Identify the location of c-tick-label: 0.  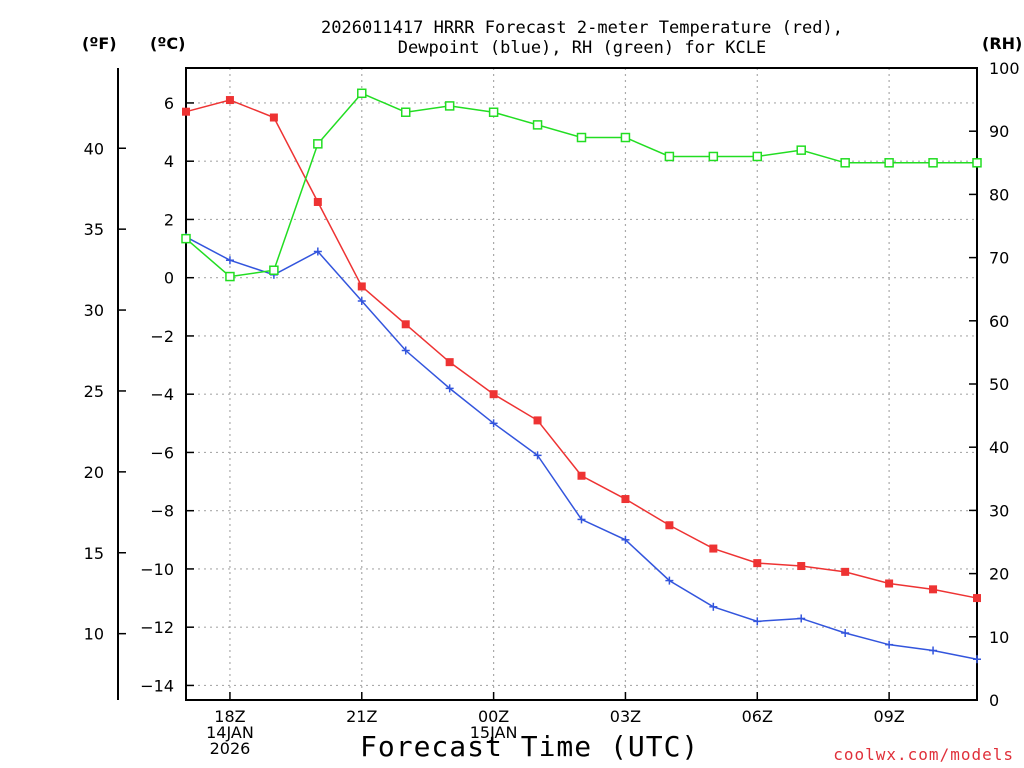
(169, 278).